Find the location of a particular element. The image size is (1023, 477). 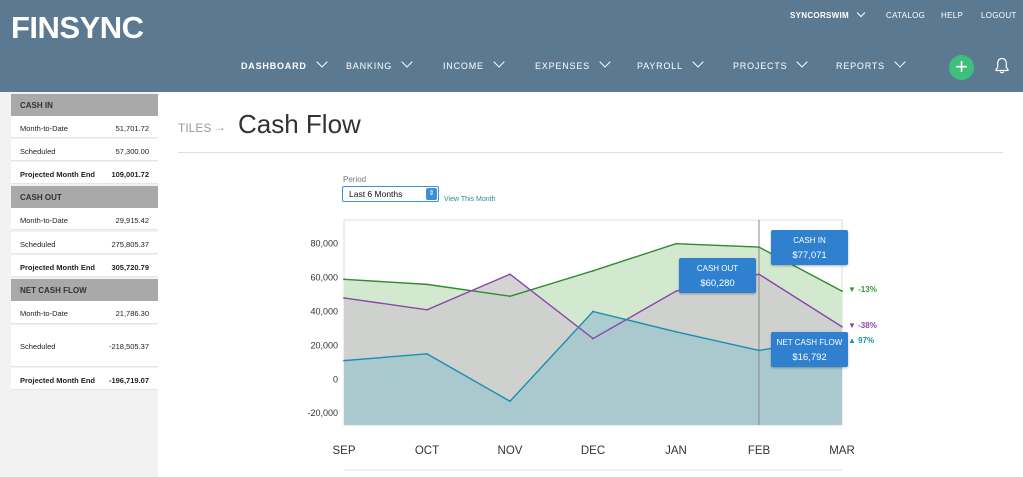

bell-icon is located at coordinates (1002, 68).